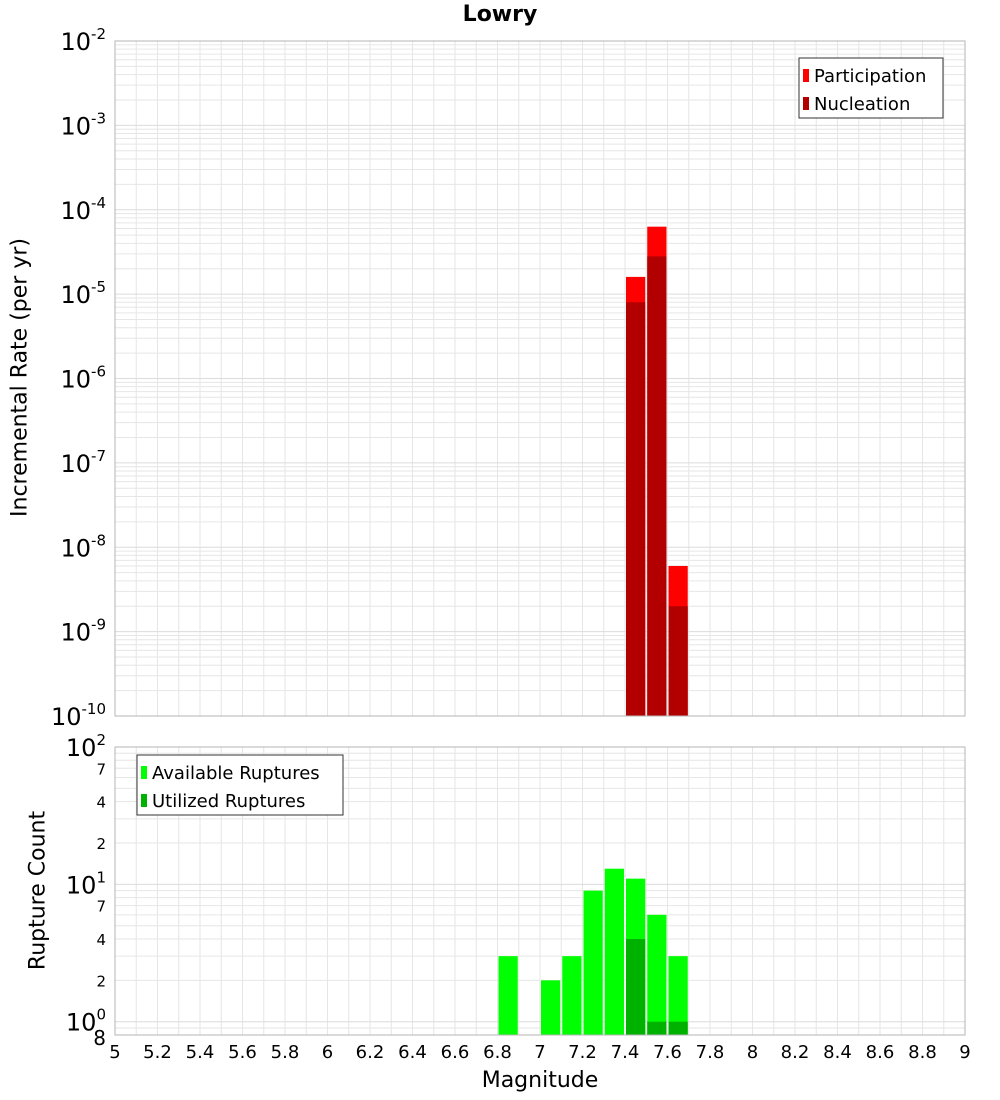 Image resolution: width=1000 pixels, height=1100 pixels. I want to click on x-tick-label: 5.6, so click(242, 1052).